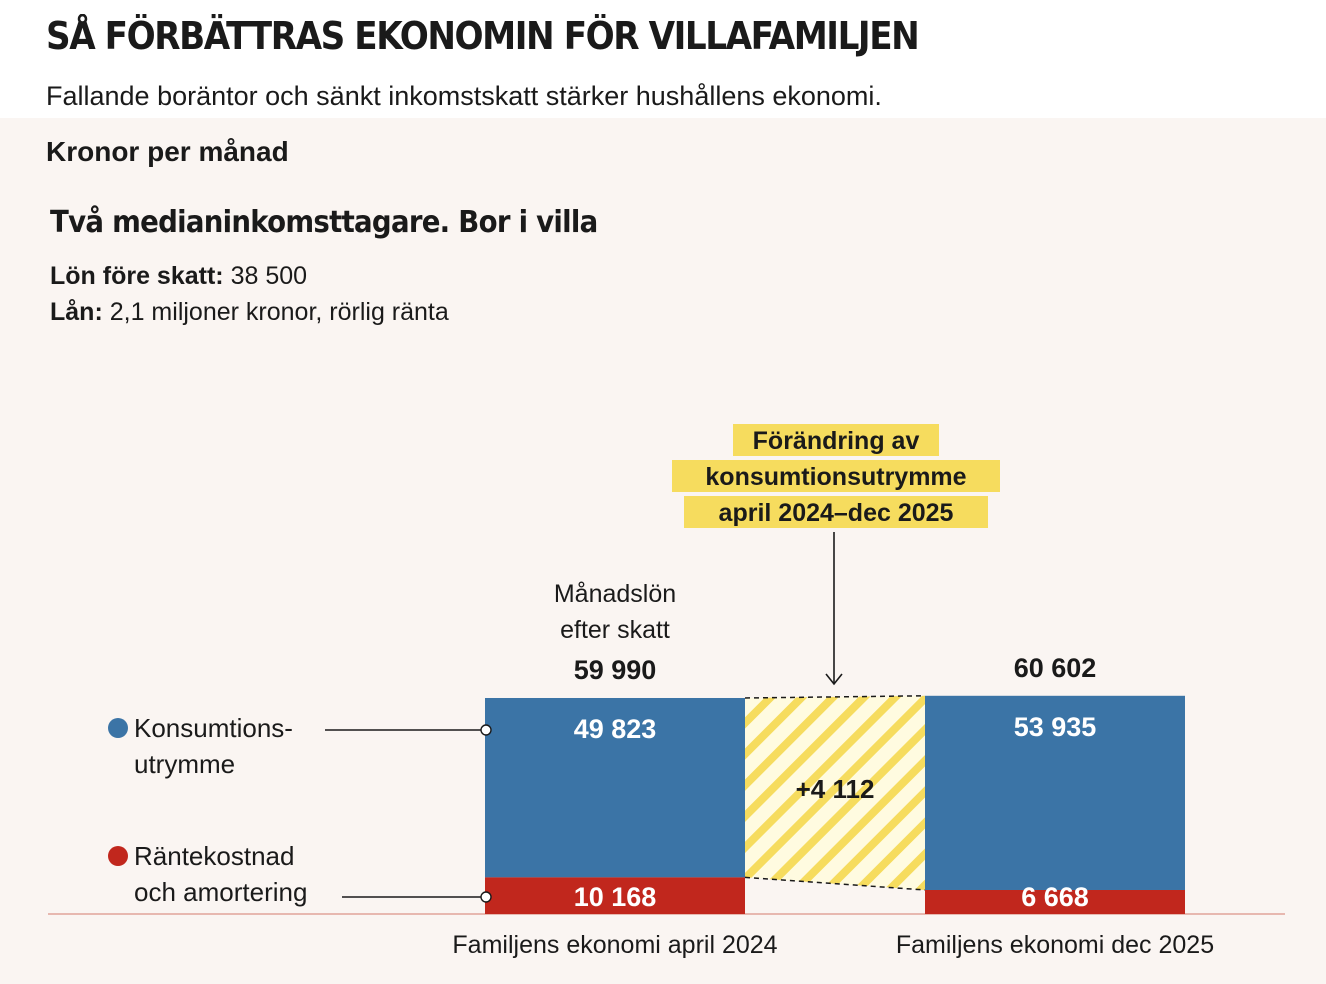  I want to click on legend-connector-1-end, so click(486, 730).